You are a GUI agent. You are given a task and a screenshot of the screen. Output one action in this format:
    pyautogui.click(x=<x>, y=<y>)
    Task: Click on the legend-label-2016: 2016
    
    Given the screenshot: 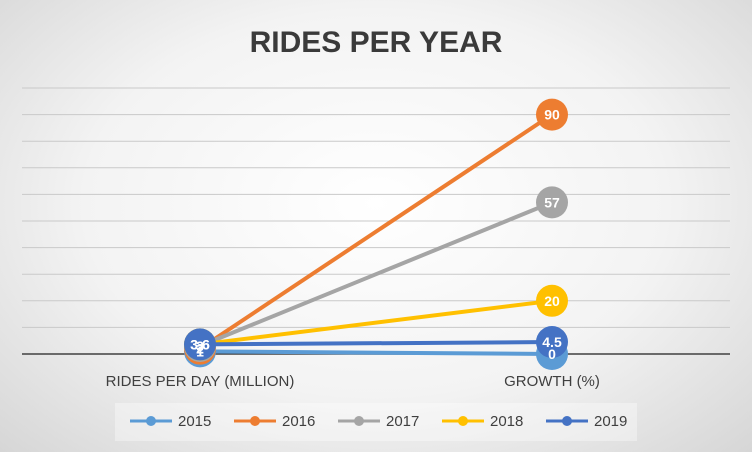 What is the action you would take?
    pyautogui.click(x=298, y=421)
    